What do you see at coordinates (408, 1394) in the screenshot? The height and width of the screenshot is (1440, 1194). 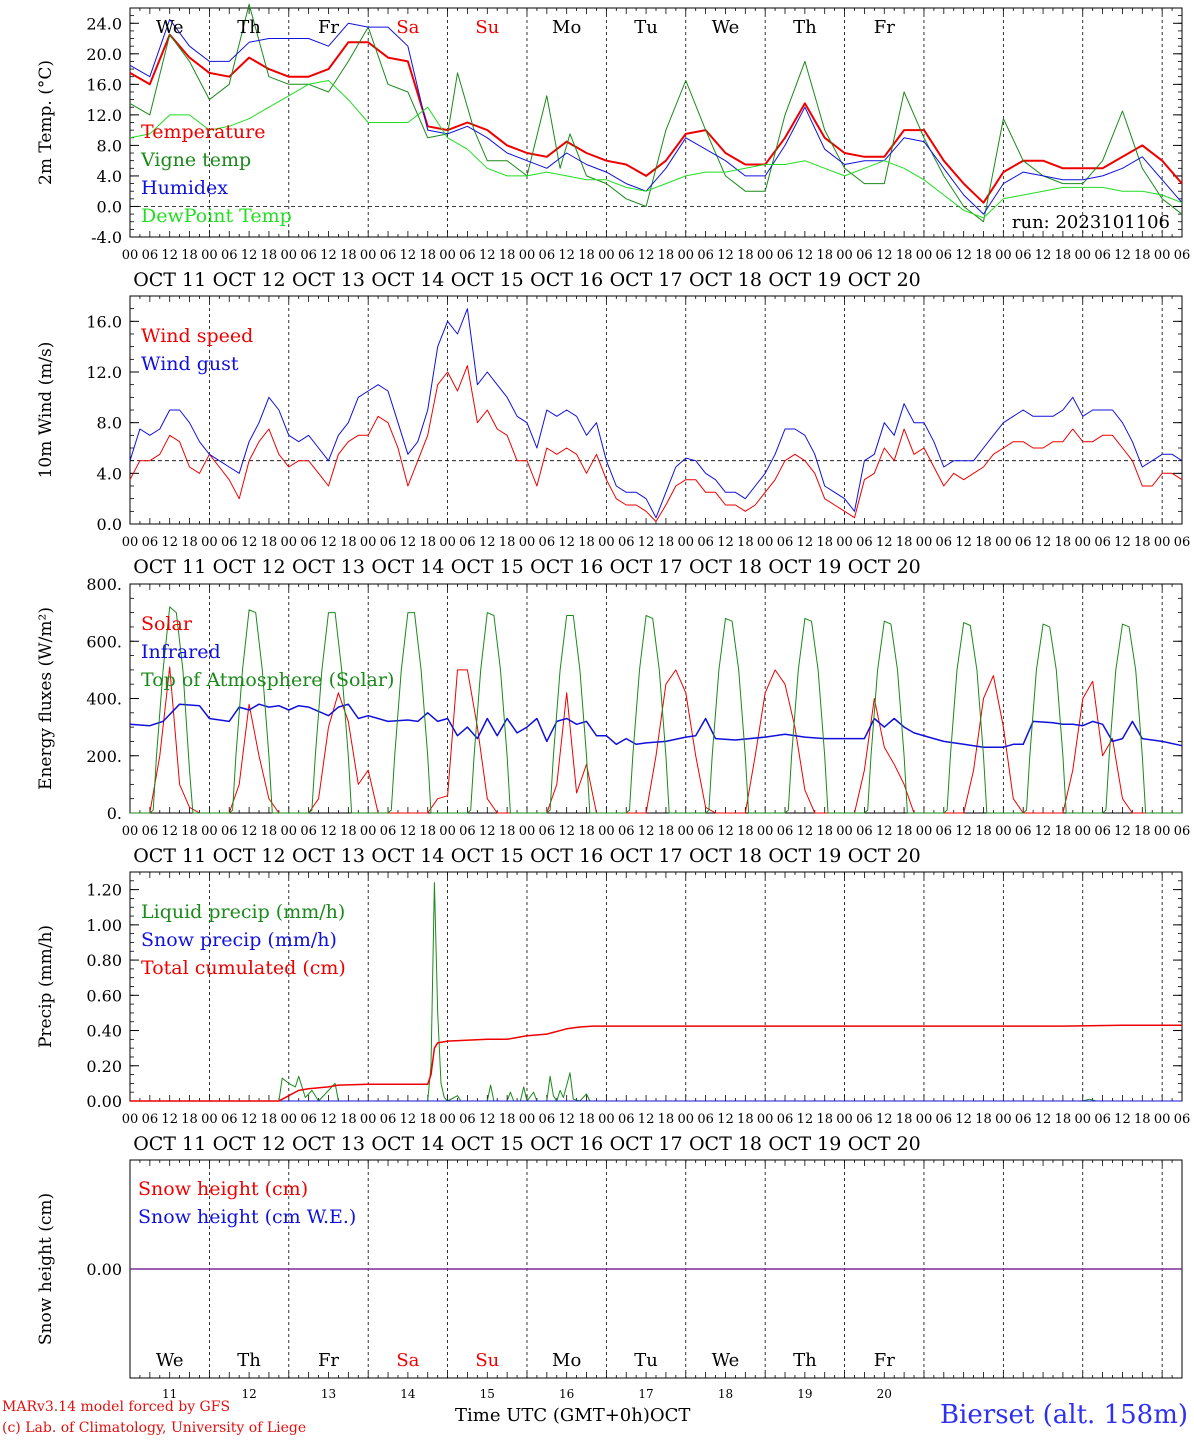 I see `day-number: 14` at bounding box center [408, 1394].